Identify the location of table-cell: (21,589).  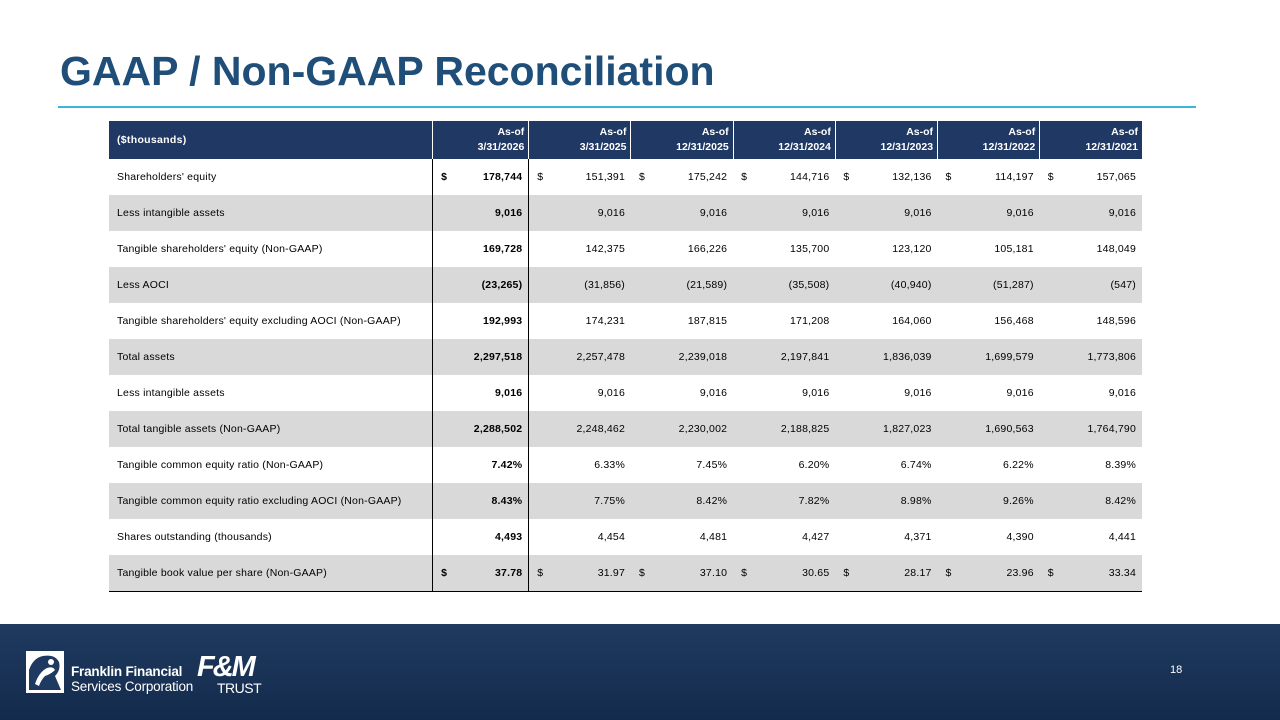
(682, 285).